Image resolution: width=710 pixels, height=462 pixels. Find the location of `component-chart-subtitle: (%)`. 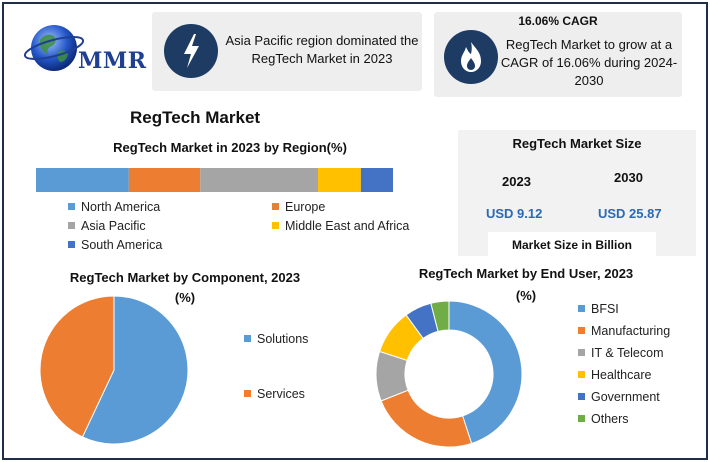

component-chart-subtitle: (%) is located at coordinates (185, 297).